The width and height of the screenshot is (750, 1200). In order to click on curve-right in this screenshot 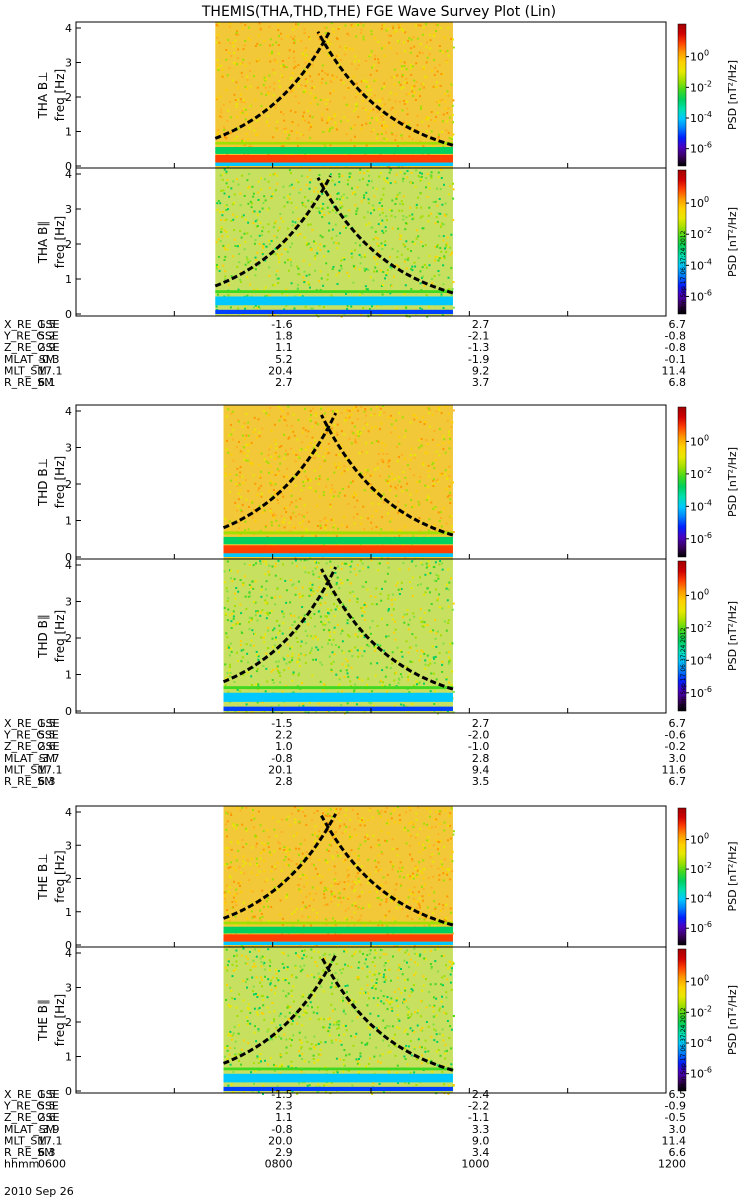, I will do `click(385, 235)`.